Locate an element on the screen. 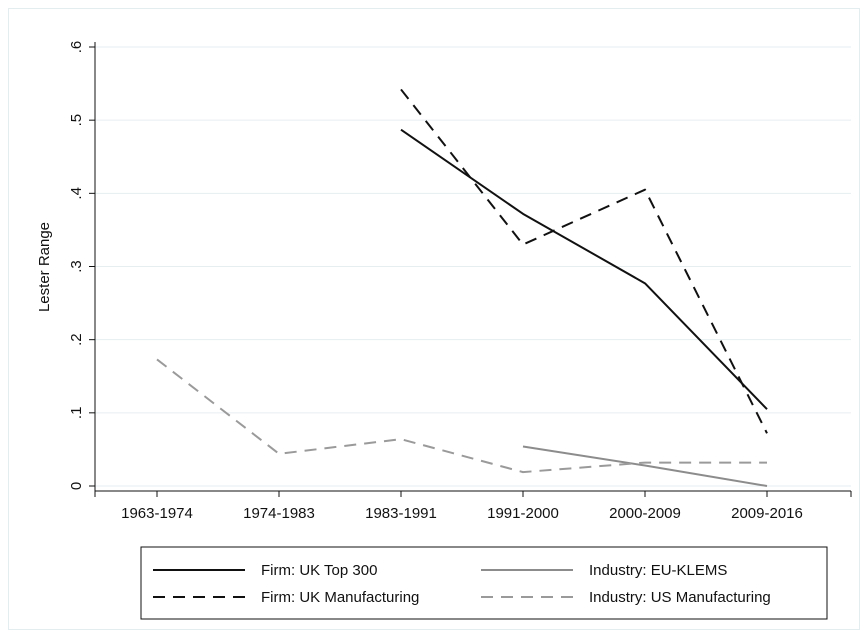  x-tick-label: 1991-2000 is located at coordinates (523, 513).